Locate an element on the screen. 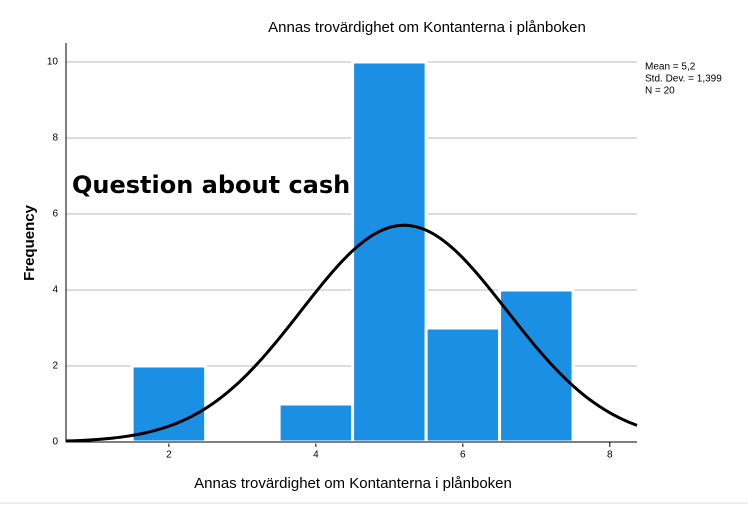  y-tick-label: 0 is located at coordinates (55, 442).